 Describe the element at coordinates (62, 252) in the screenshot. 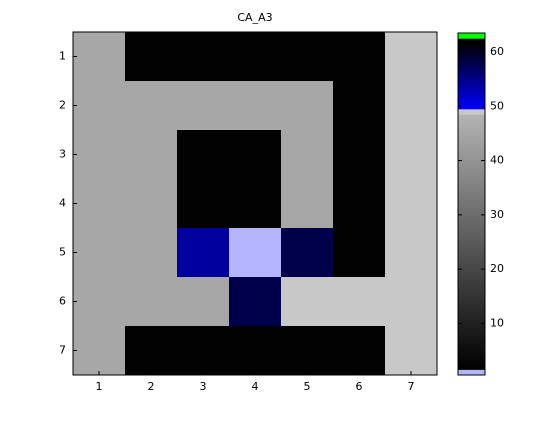

I see `y-tick-label: 5` at that location.